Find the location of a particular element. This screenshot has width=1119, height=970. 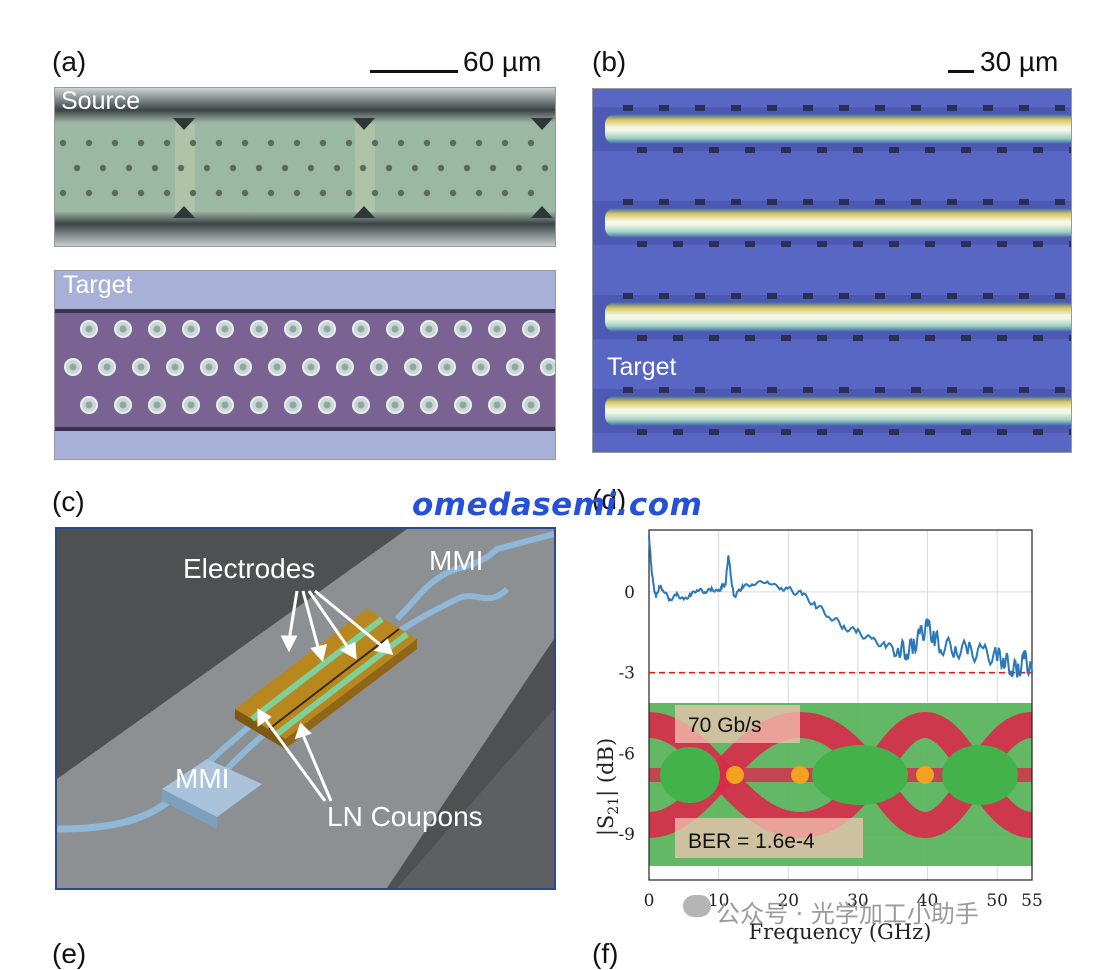

x-tick-label: 10 is located at coordinates (719, 901).